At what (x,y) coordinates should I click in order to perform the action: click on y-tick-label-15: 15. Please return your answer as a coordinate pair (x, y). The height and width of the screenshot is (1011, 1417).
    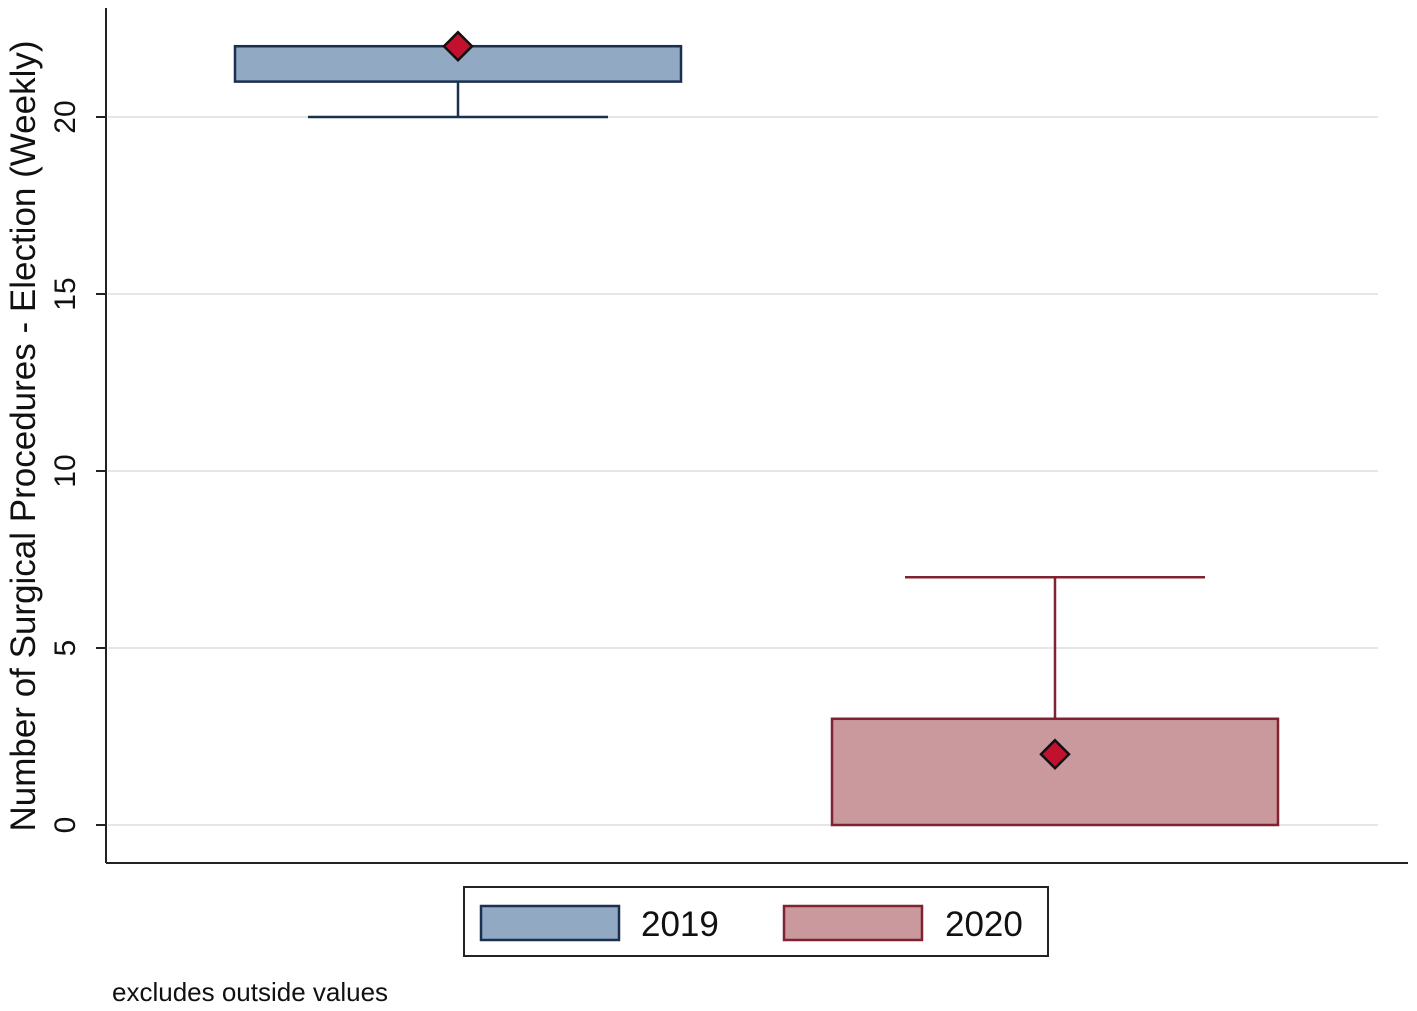
    Looking at the image, I should click on (65, 293).